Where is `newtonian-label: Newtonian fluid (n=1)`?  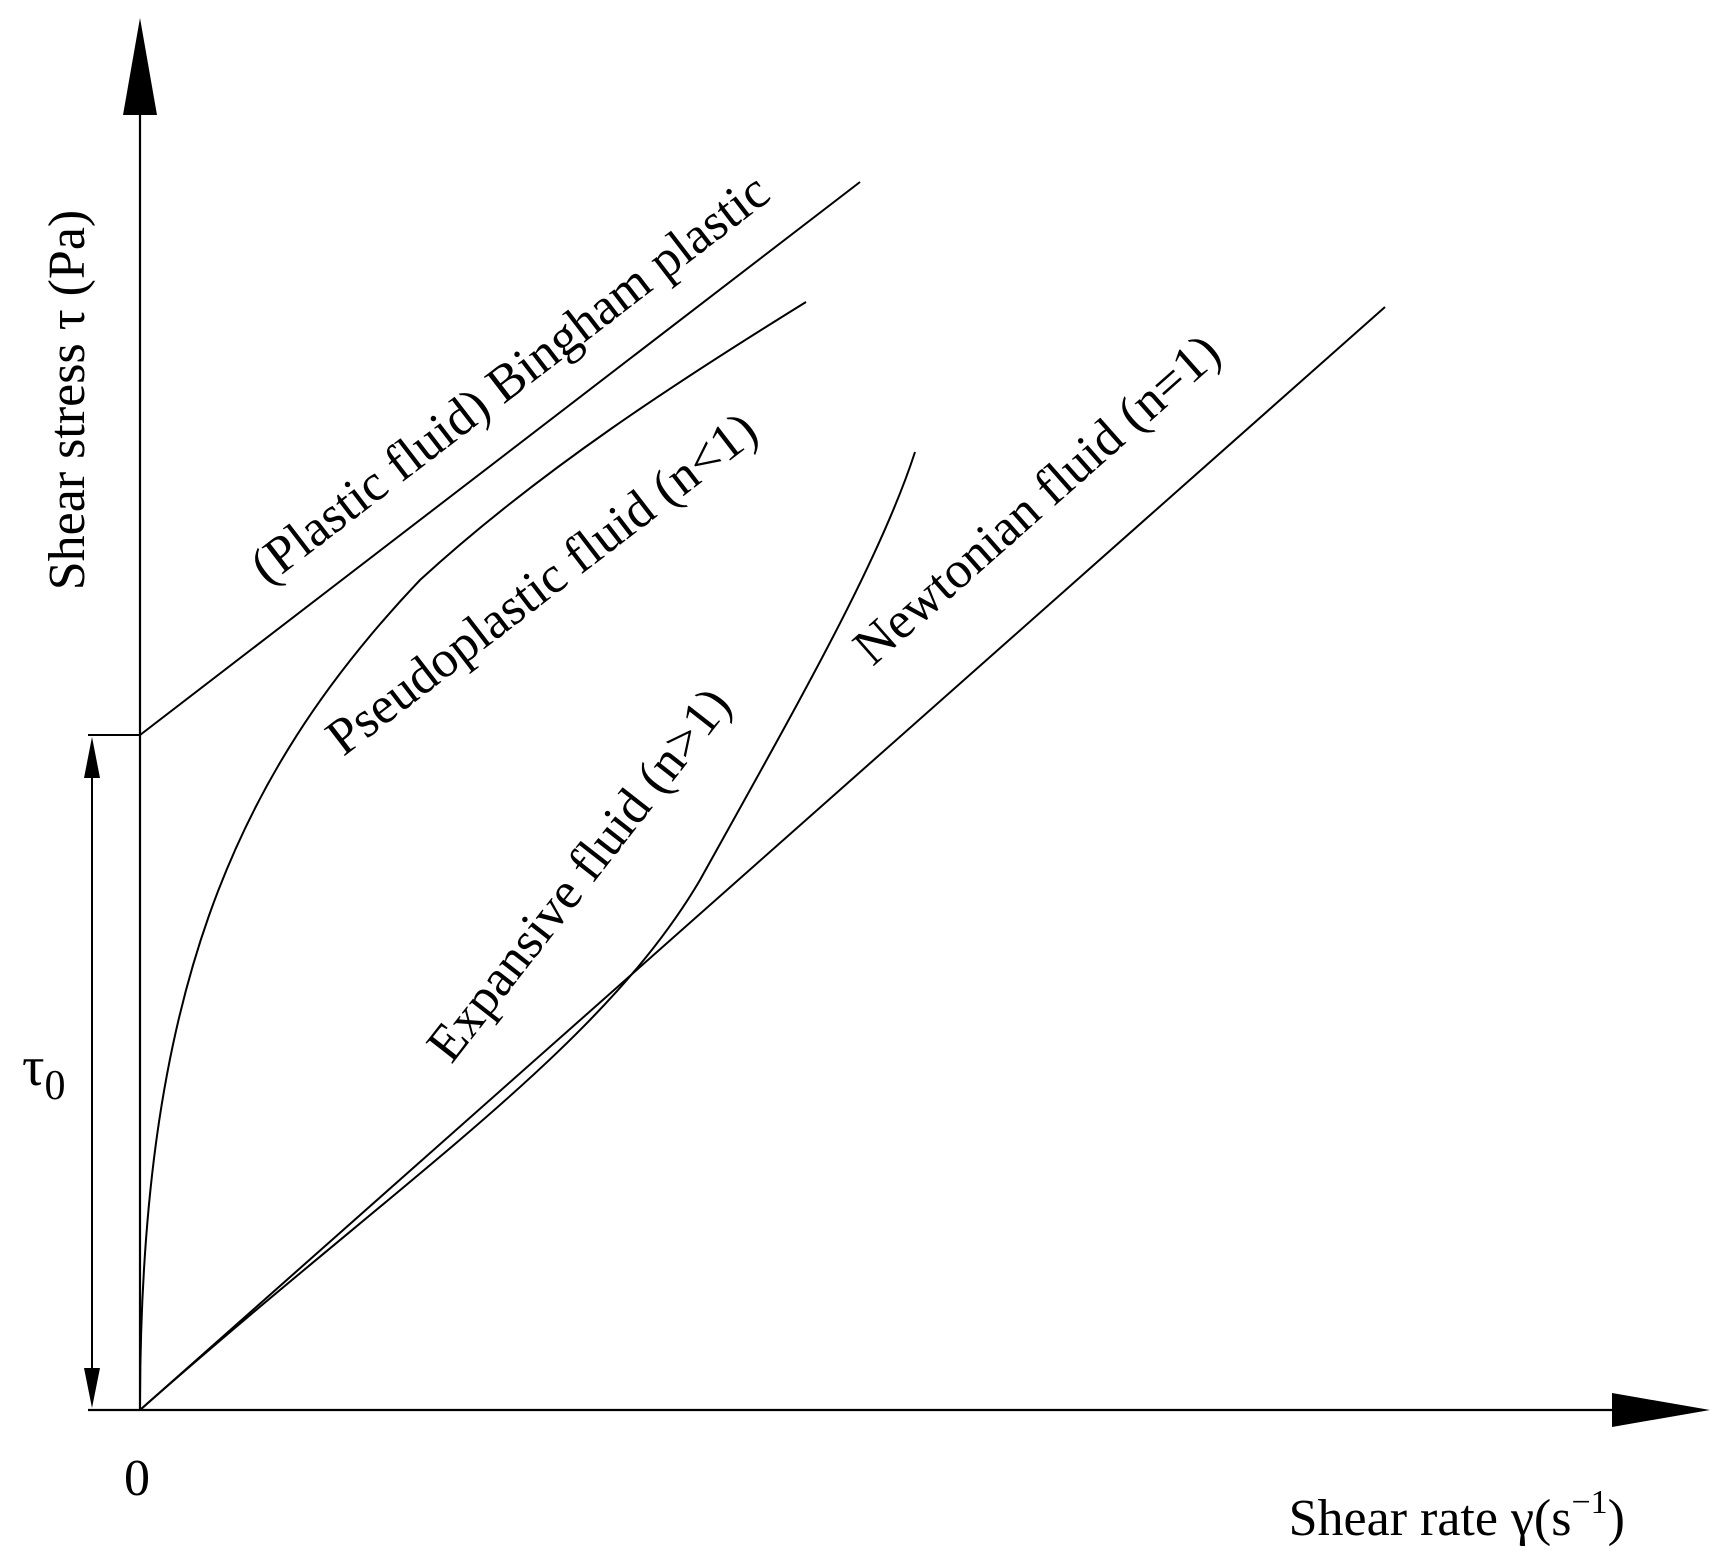
newtonian-label: Newtonian fluid (n=1) is located at coordinates (1037, 499).